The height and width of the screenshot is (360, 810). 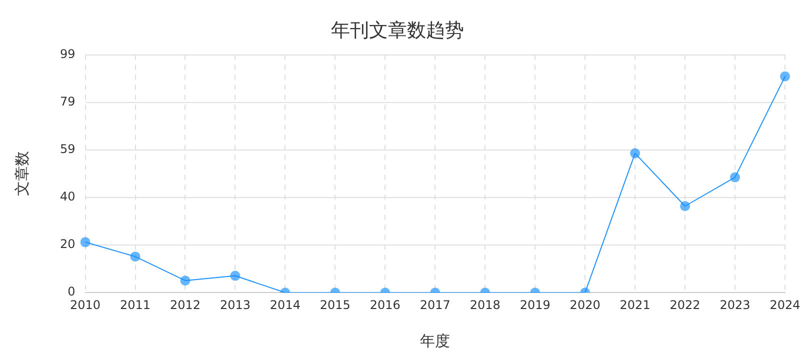 What do you see at coordinates (335, 305) in the screenshot?
I see `x-tick-label: 2015` at bounding box center [335, 305].